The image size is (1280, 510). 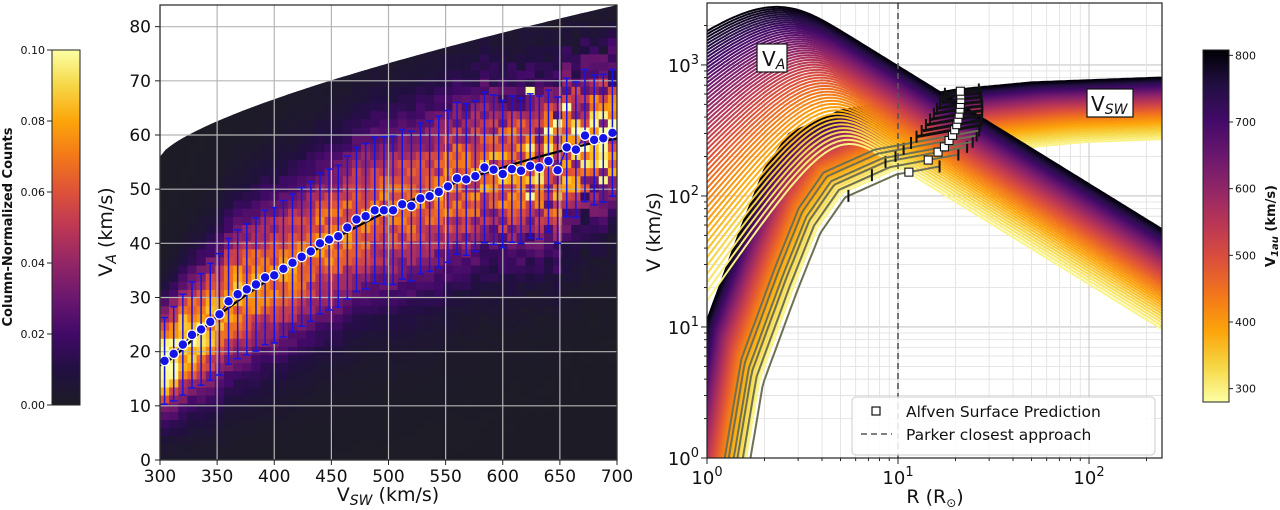 What do you see at coordinates (33, 263) in the screenshot?
I see `colorbar-tick-label: 0.04` at bounding box center [33, 263].